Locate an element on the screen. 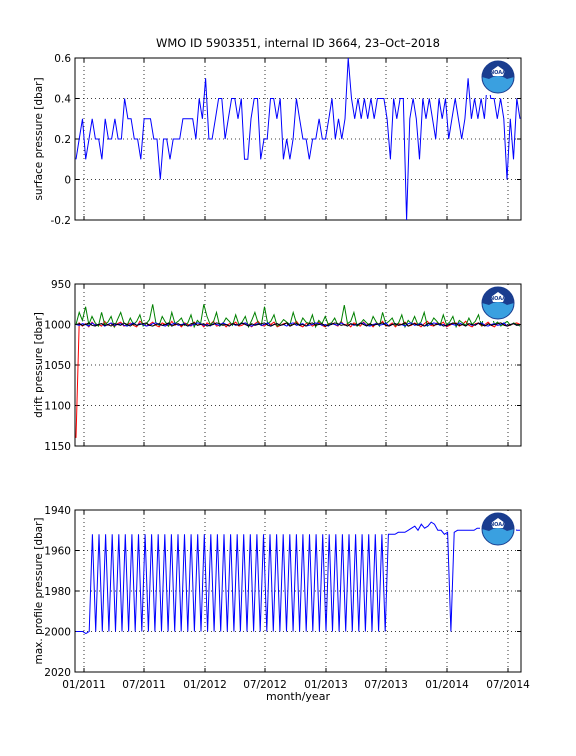  x-tick-label: 01/2014 is located at coordinates (447, 685).